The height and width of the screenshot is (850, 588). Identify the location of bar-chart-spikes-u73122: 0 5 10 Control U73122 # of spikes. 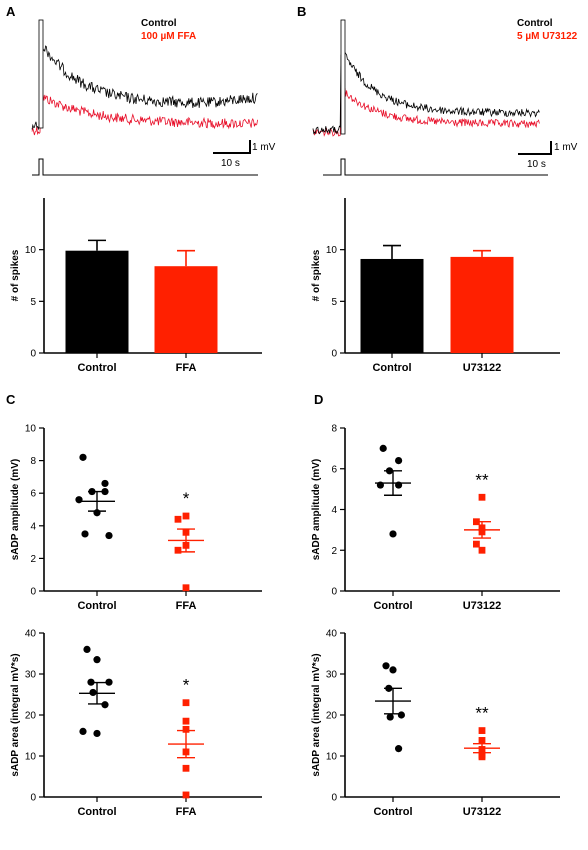
(435, 286).